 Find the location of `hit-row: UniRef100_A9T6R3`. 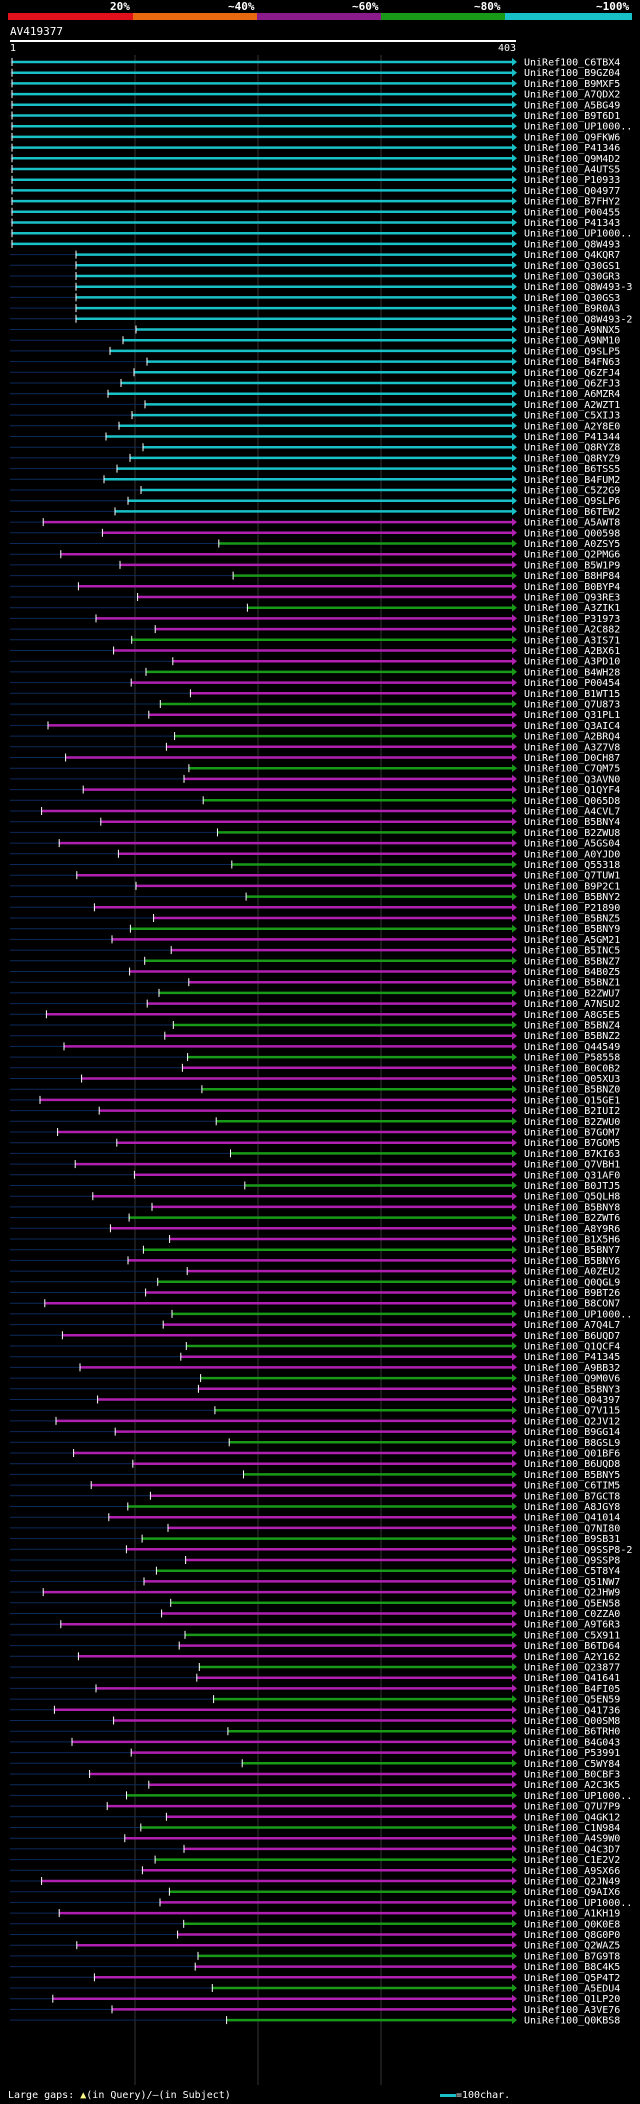

hit-row: UniRef100_A9T6R3 is located at coordinates (315, 1625).